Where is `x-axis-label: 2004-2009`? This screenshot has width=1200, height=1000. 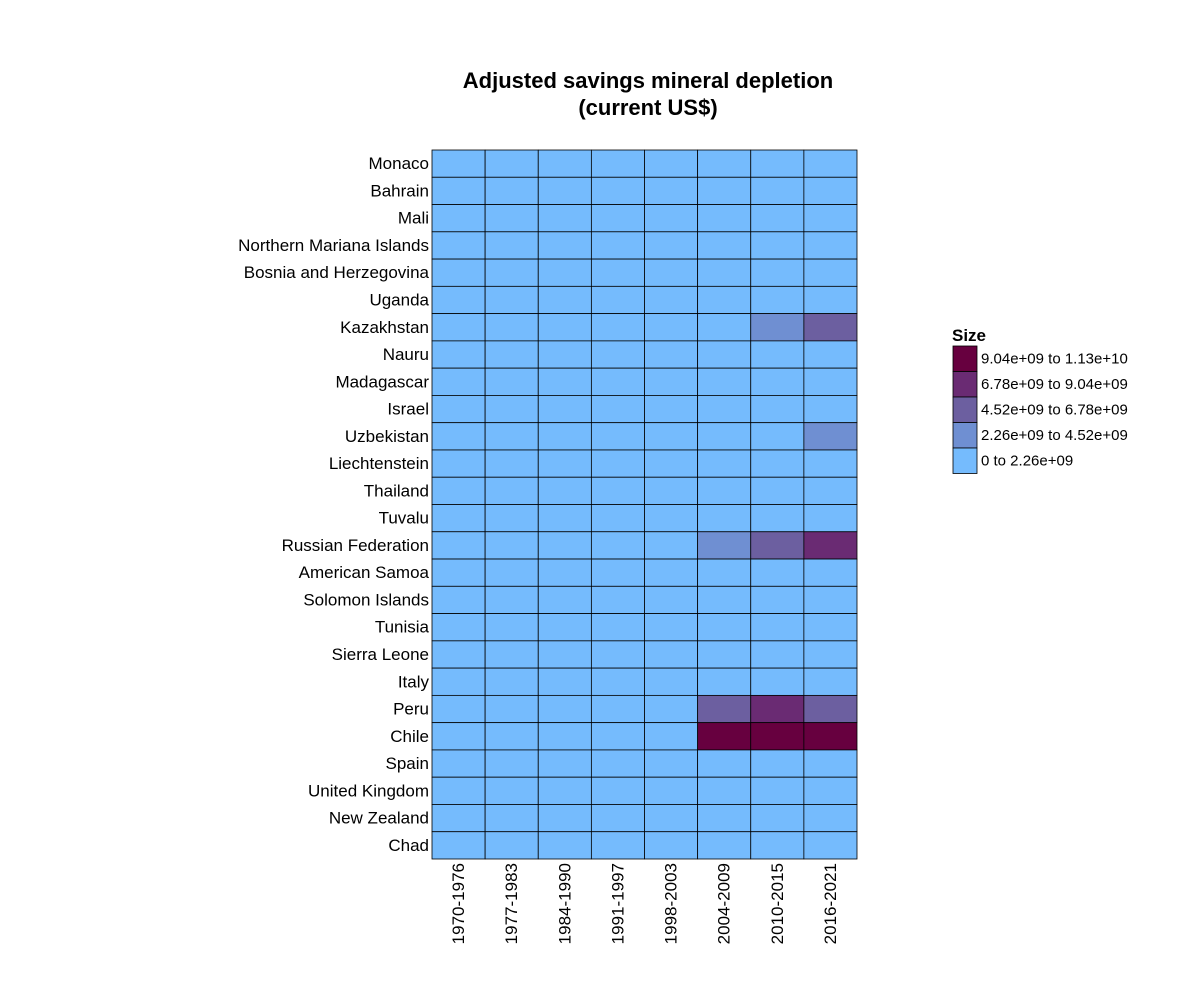 x-axis-label: 2004-2009 is located at coordinates (724, 903).